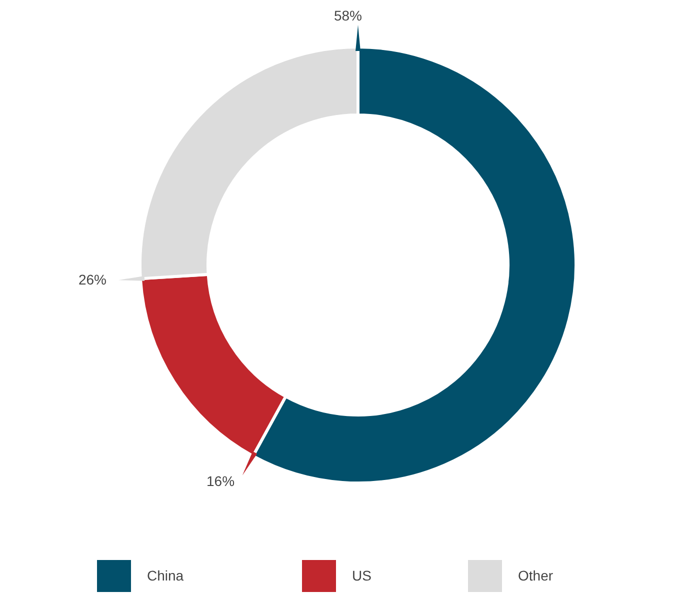 Image resolution: width=694 pixels, height=600 pixels. I want to click on legend-label: China, so click(165, 576).